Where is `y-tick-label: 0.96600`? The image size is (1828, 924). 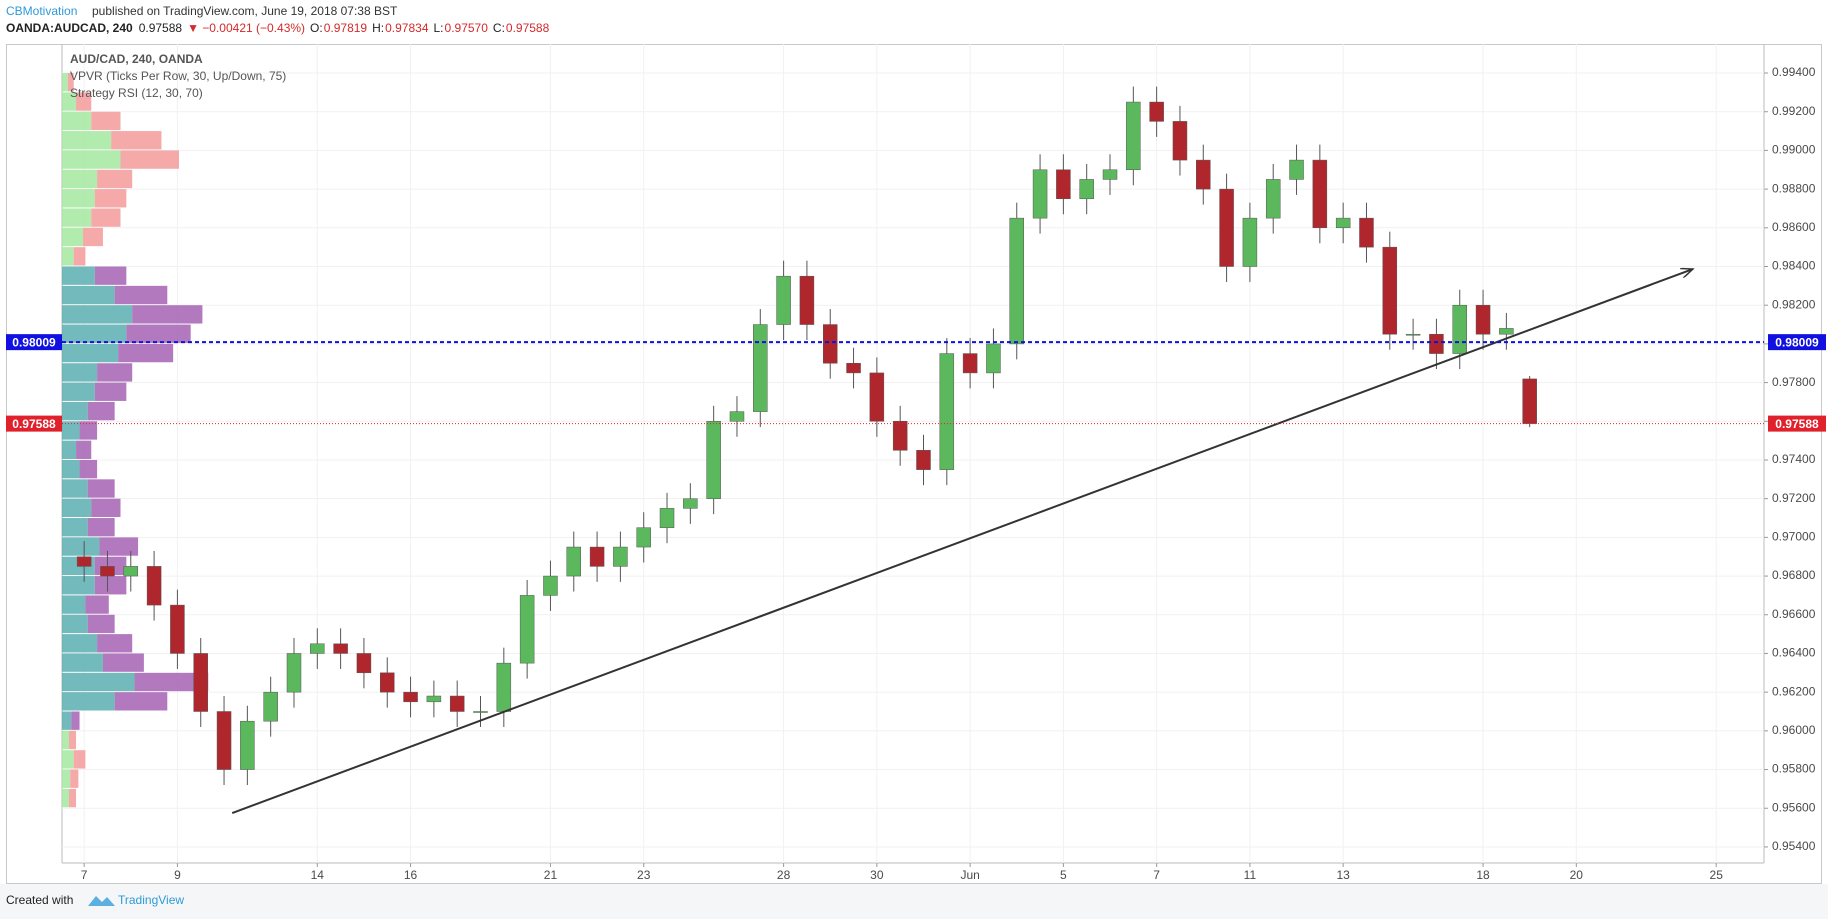 y-tick-label: 0.96600 is located at coordinates (1794, 614).